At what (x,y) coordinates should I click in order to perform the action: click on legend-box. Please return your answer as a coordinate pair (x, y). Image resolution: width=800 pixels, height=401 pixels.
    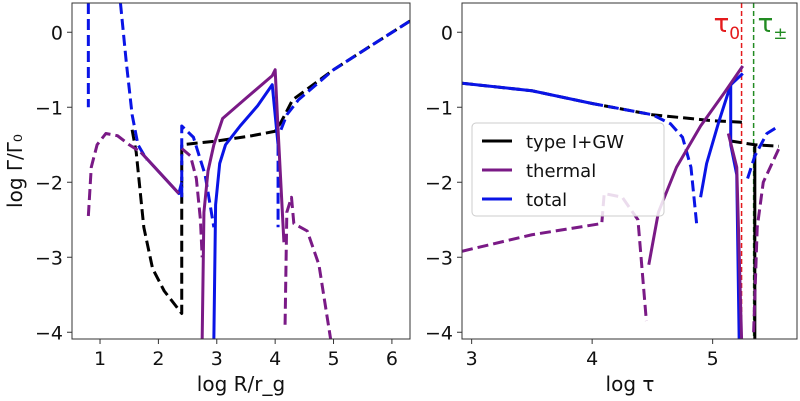
    Looking at the image, I should click on (568, 169).